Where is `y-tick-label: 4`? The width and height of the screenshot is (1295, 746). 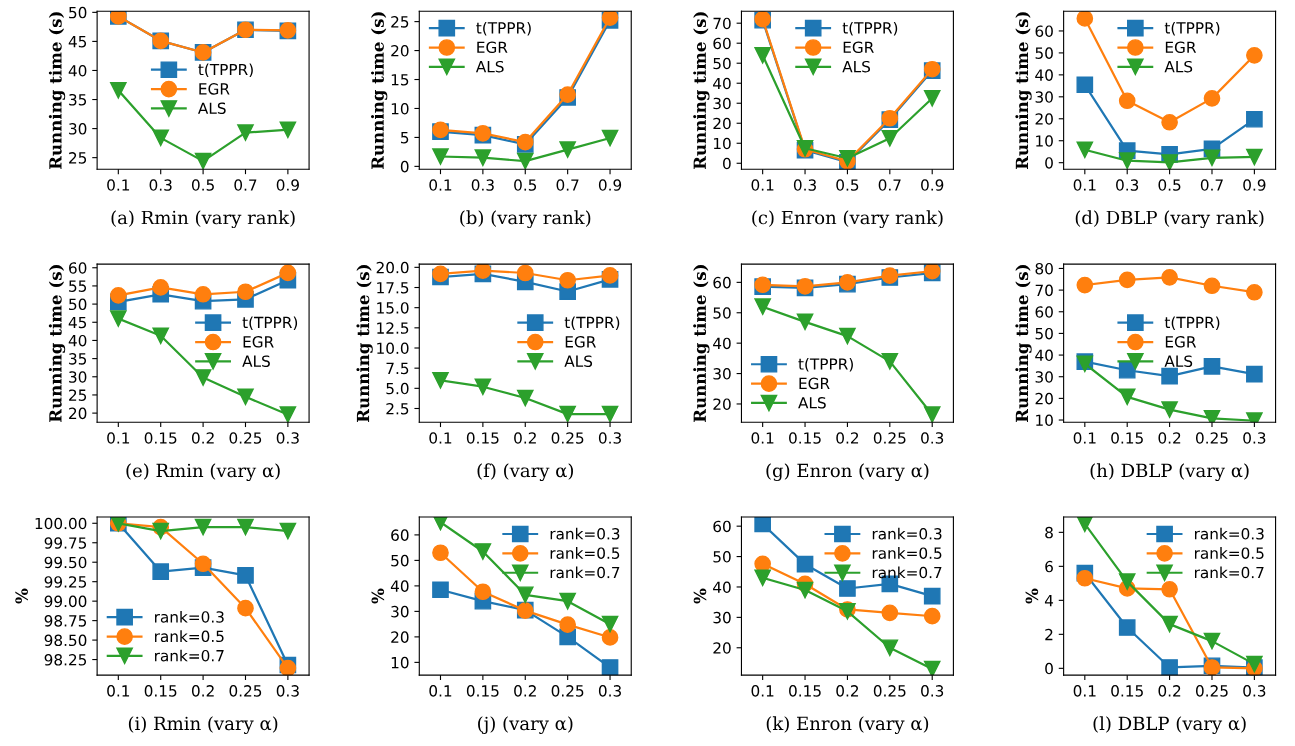 y-tick-label: 4 is located at coordinates (1049, 601).